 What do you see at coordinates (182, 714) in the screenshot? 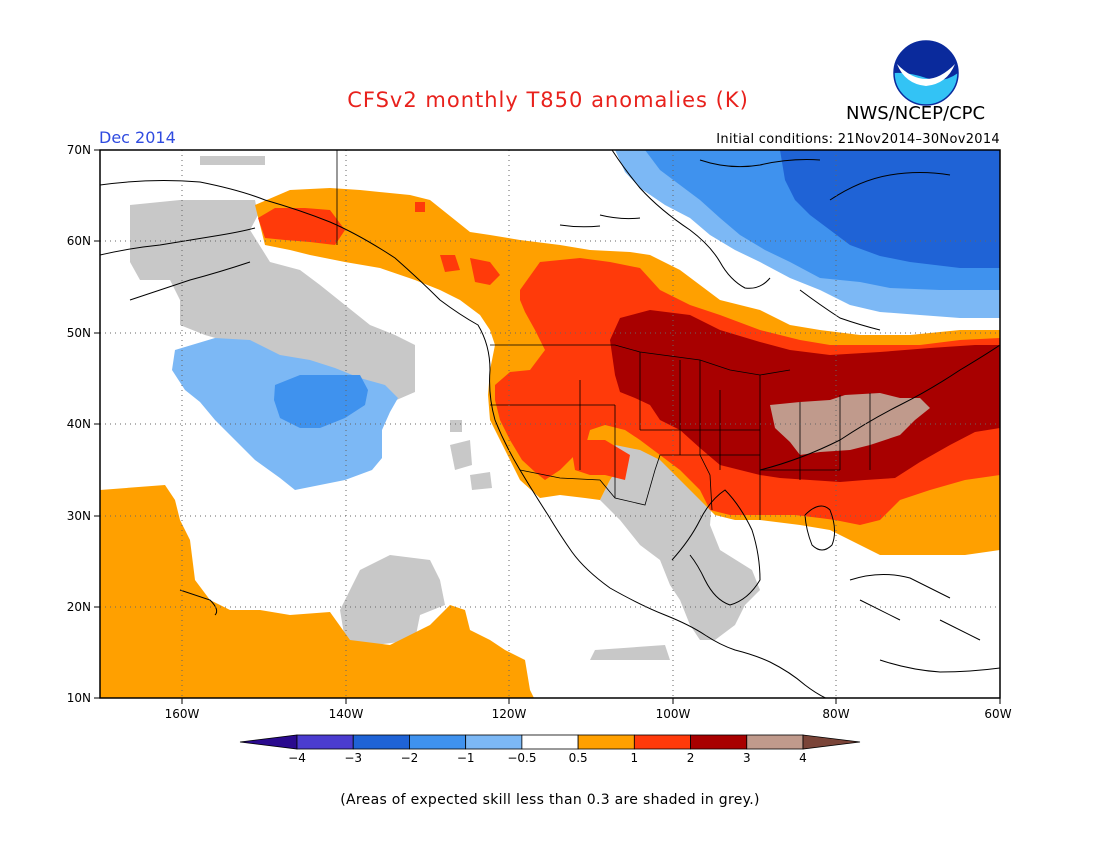
I see `lon-label-160w: 160W` at bounding box center [182, 714].